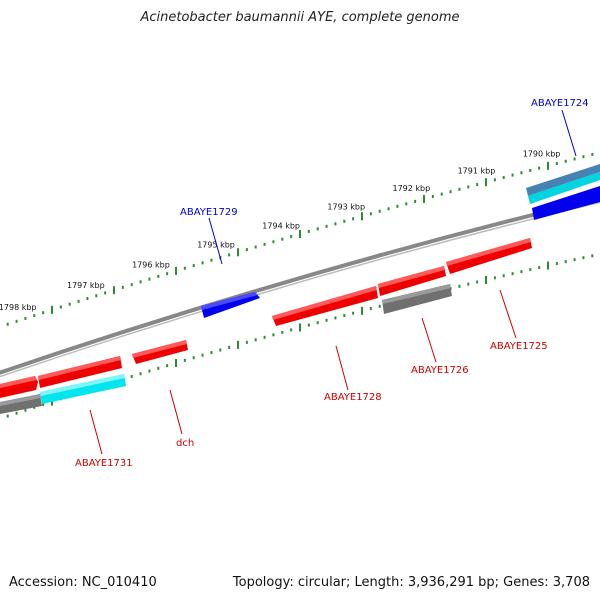  I want to click on tick-label-1794: 1794 kbp, so click(281, 225).